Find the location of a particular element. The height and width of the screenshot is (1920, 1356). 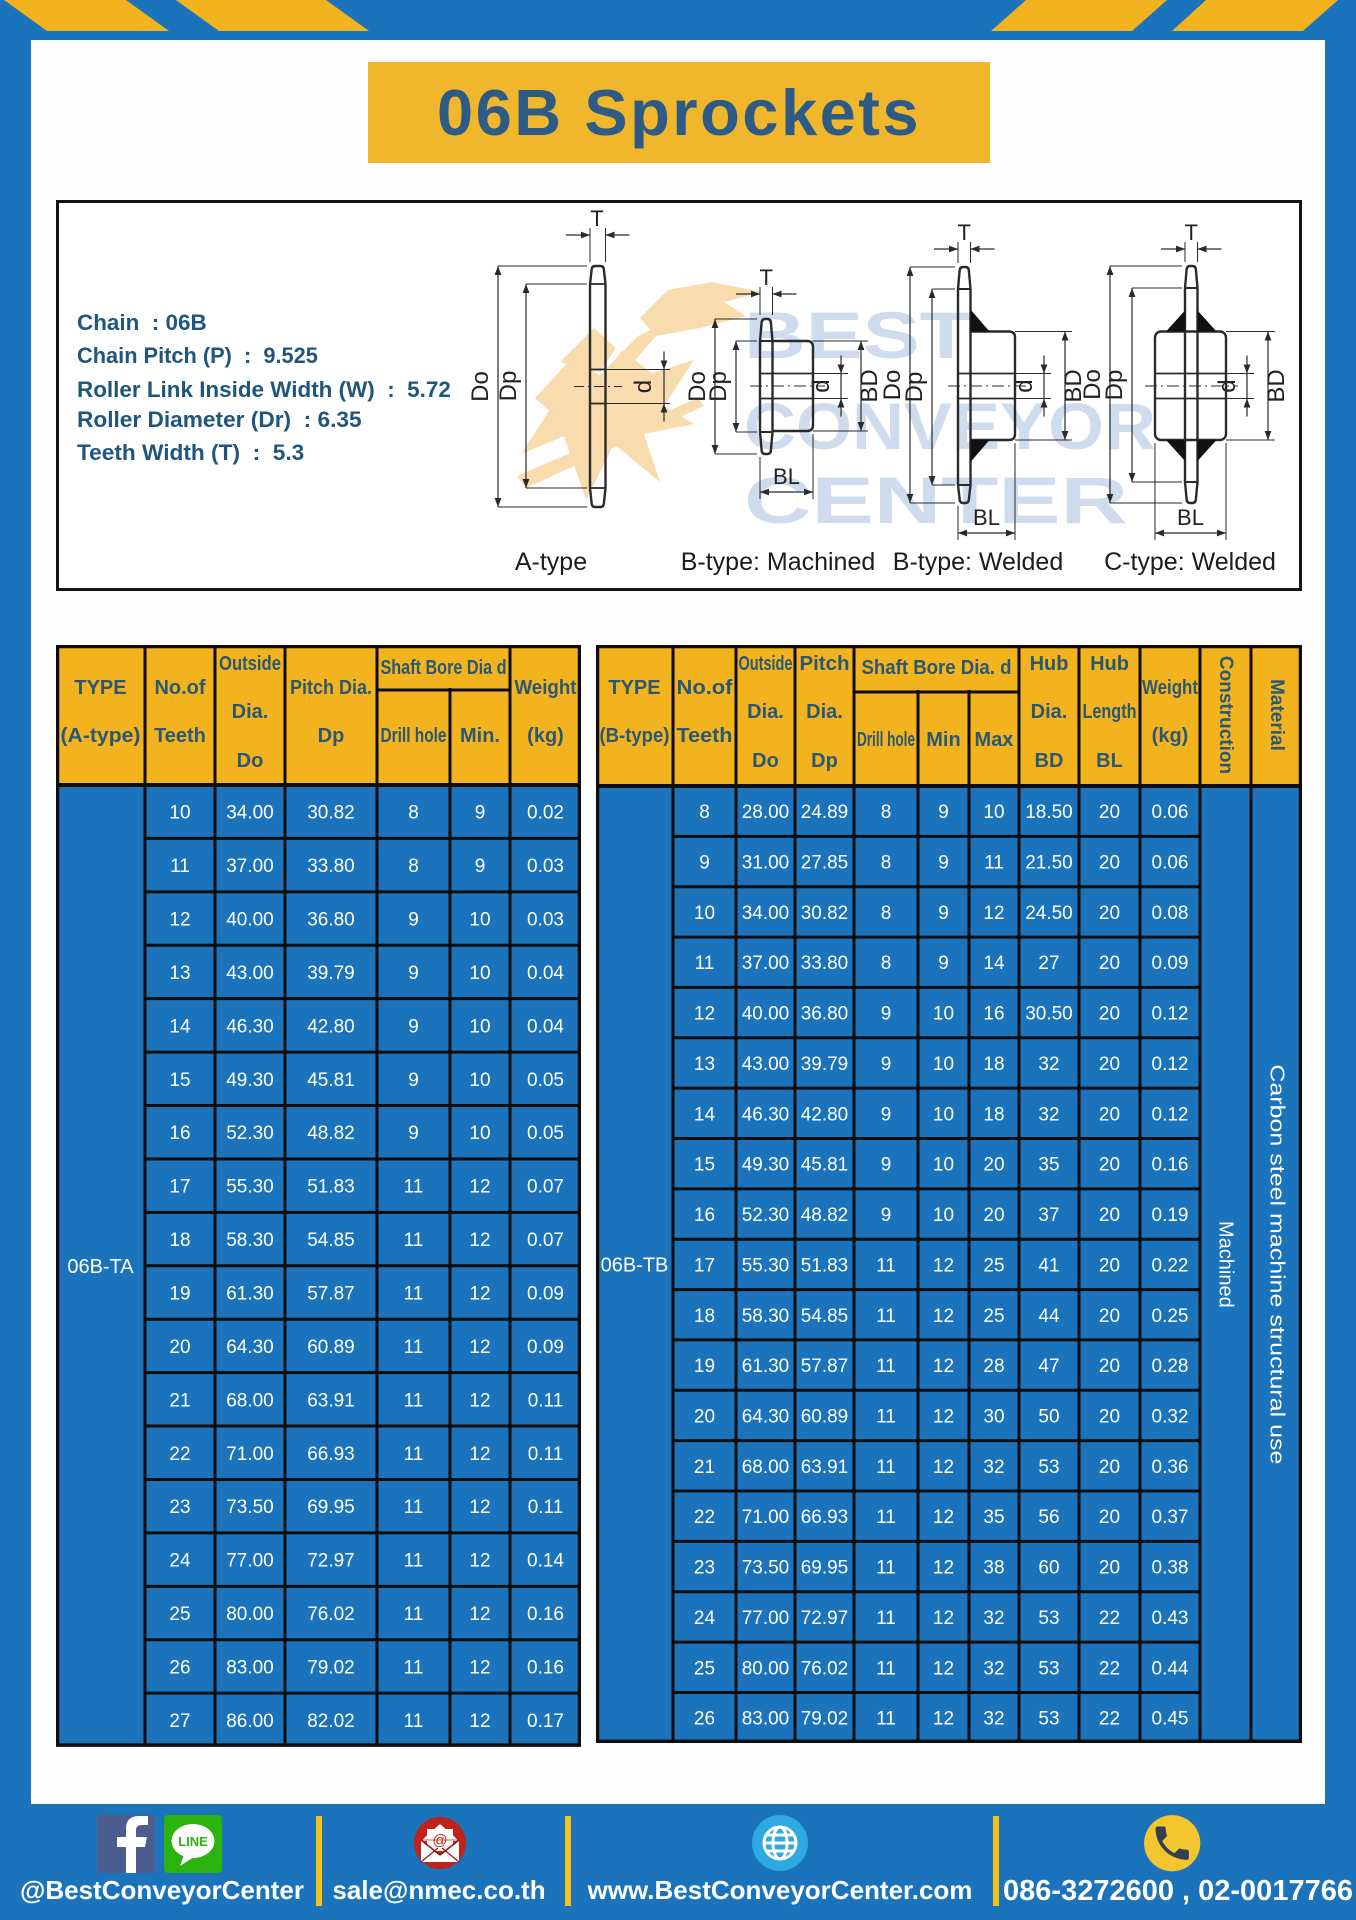

svg-text: 19 is located at coordinates (179, 1294).